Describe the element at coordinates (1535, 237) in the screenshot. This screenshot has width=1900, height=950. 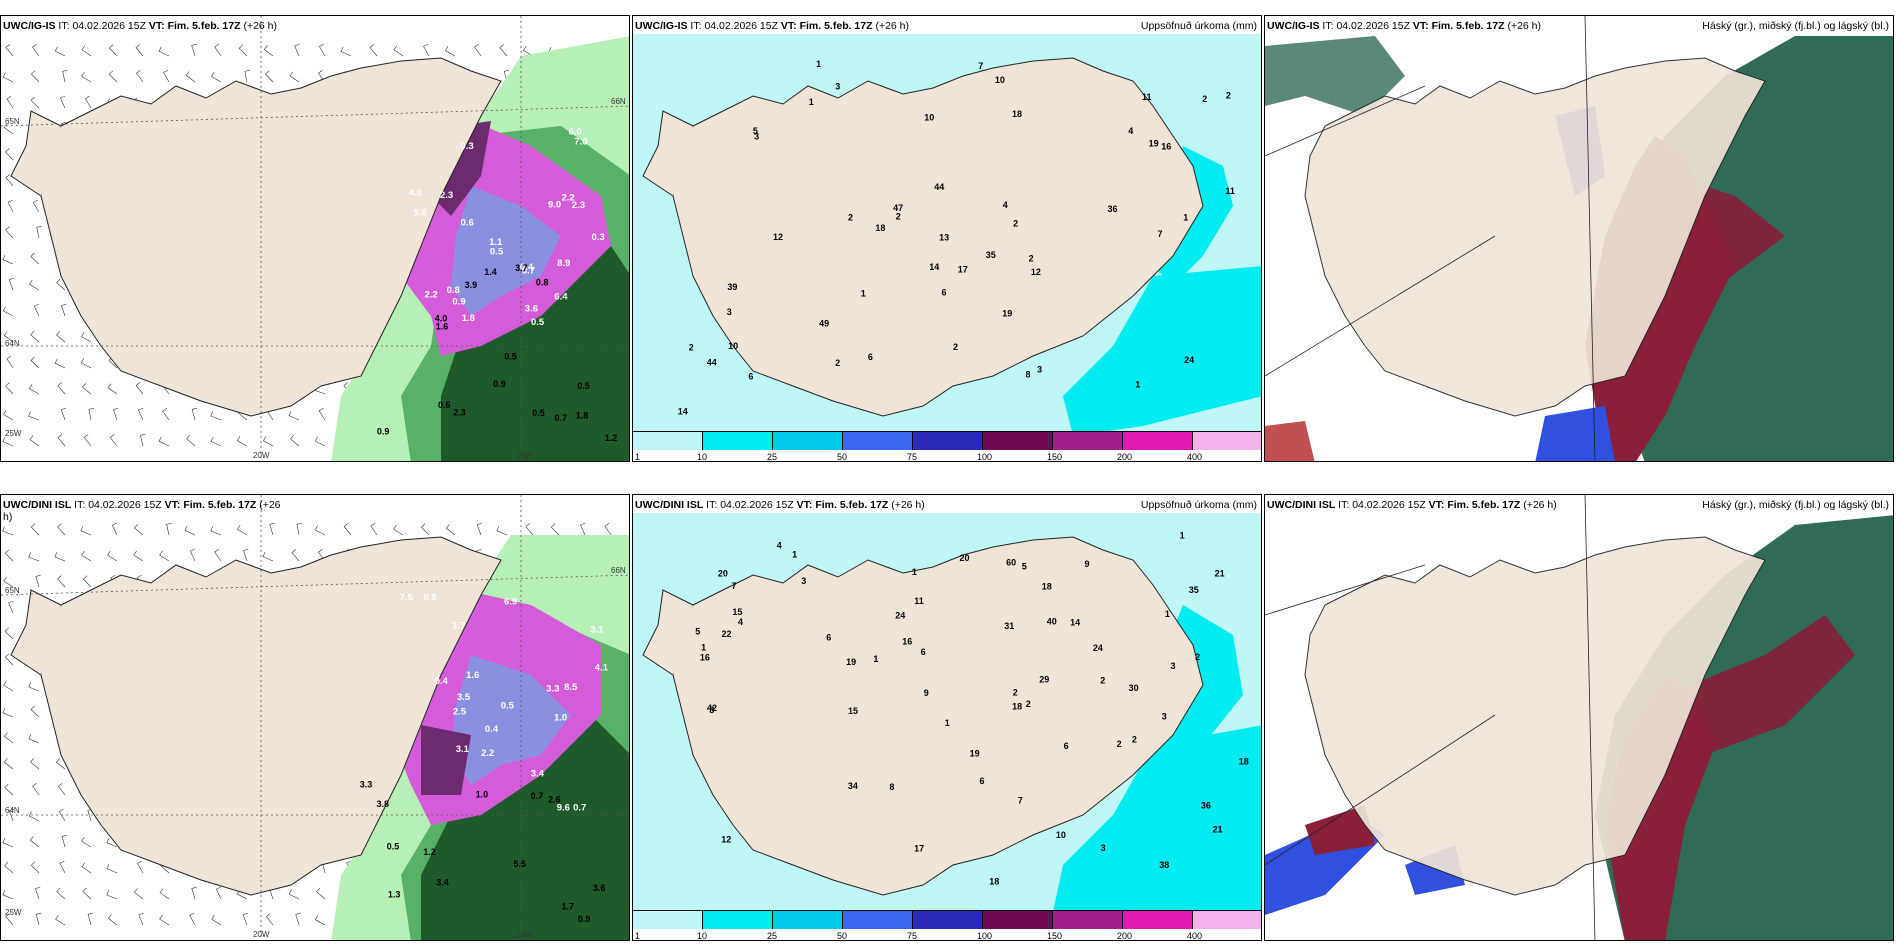
I see `land-mass` at that location.